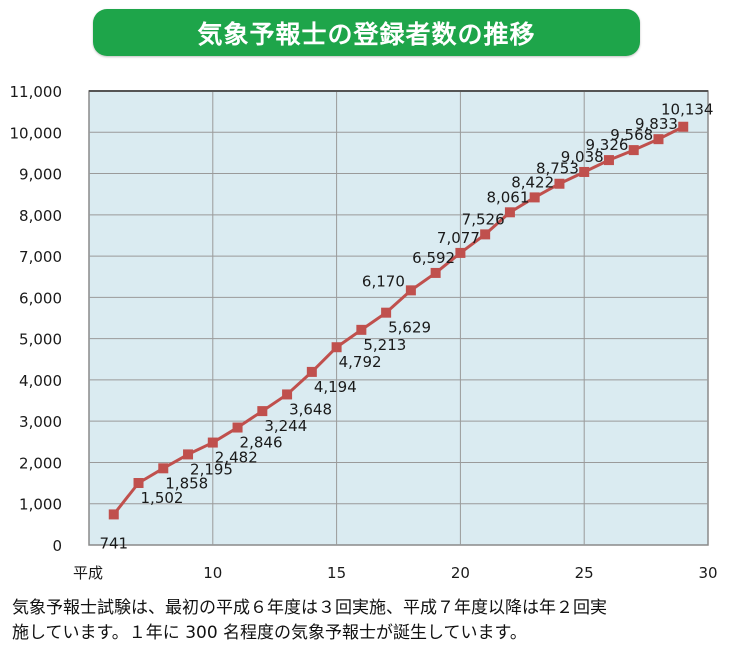 The height and width of the screenshot is (654, 733). Describe the element at coordinates (336, 573) in the screenshot. I see `x-tick-label: 15` at that location.